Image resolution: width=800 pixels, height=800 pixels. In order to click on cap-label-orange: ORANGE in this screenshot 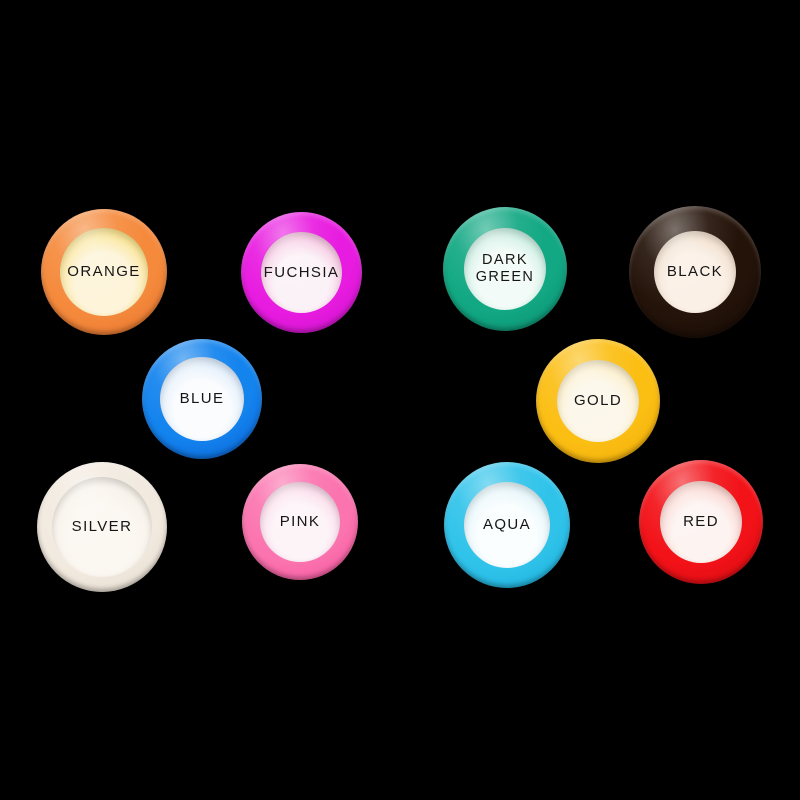, I will do `click(104, 272)`.